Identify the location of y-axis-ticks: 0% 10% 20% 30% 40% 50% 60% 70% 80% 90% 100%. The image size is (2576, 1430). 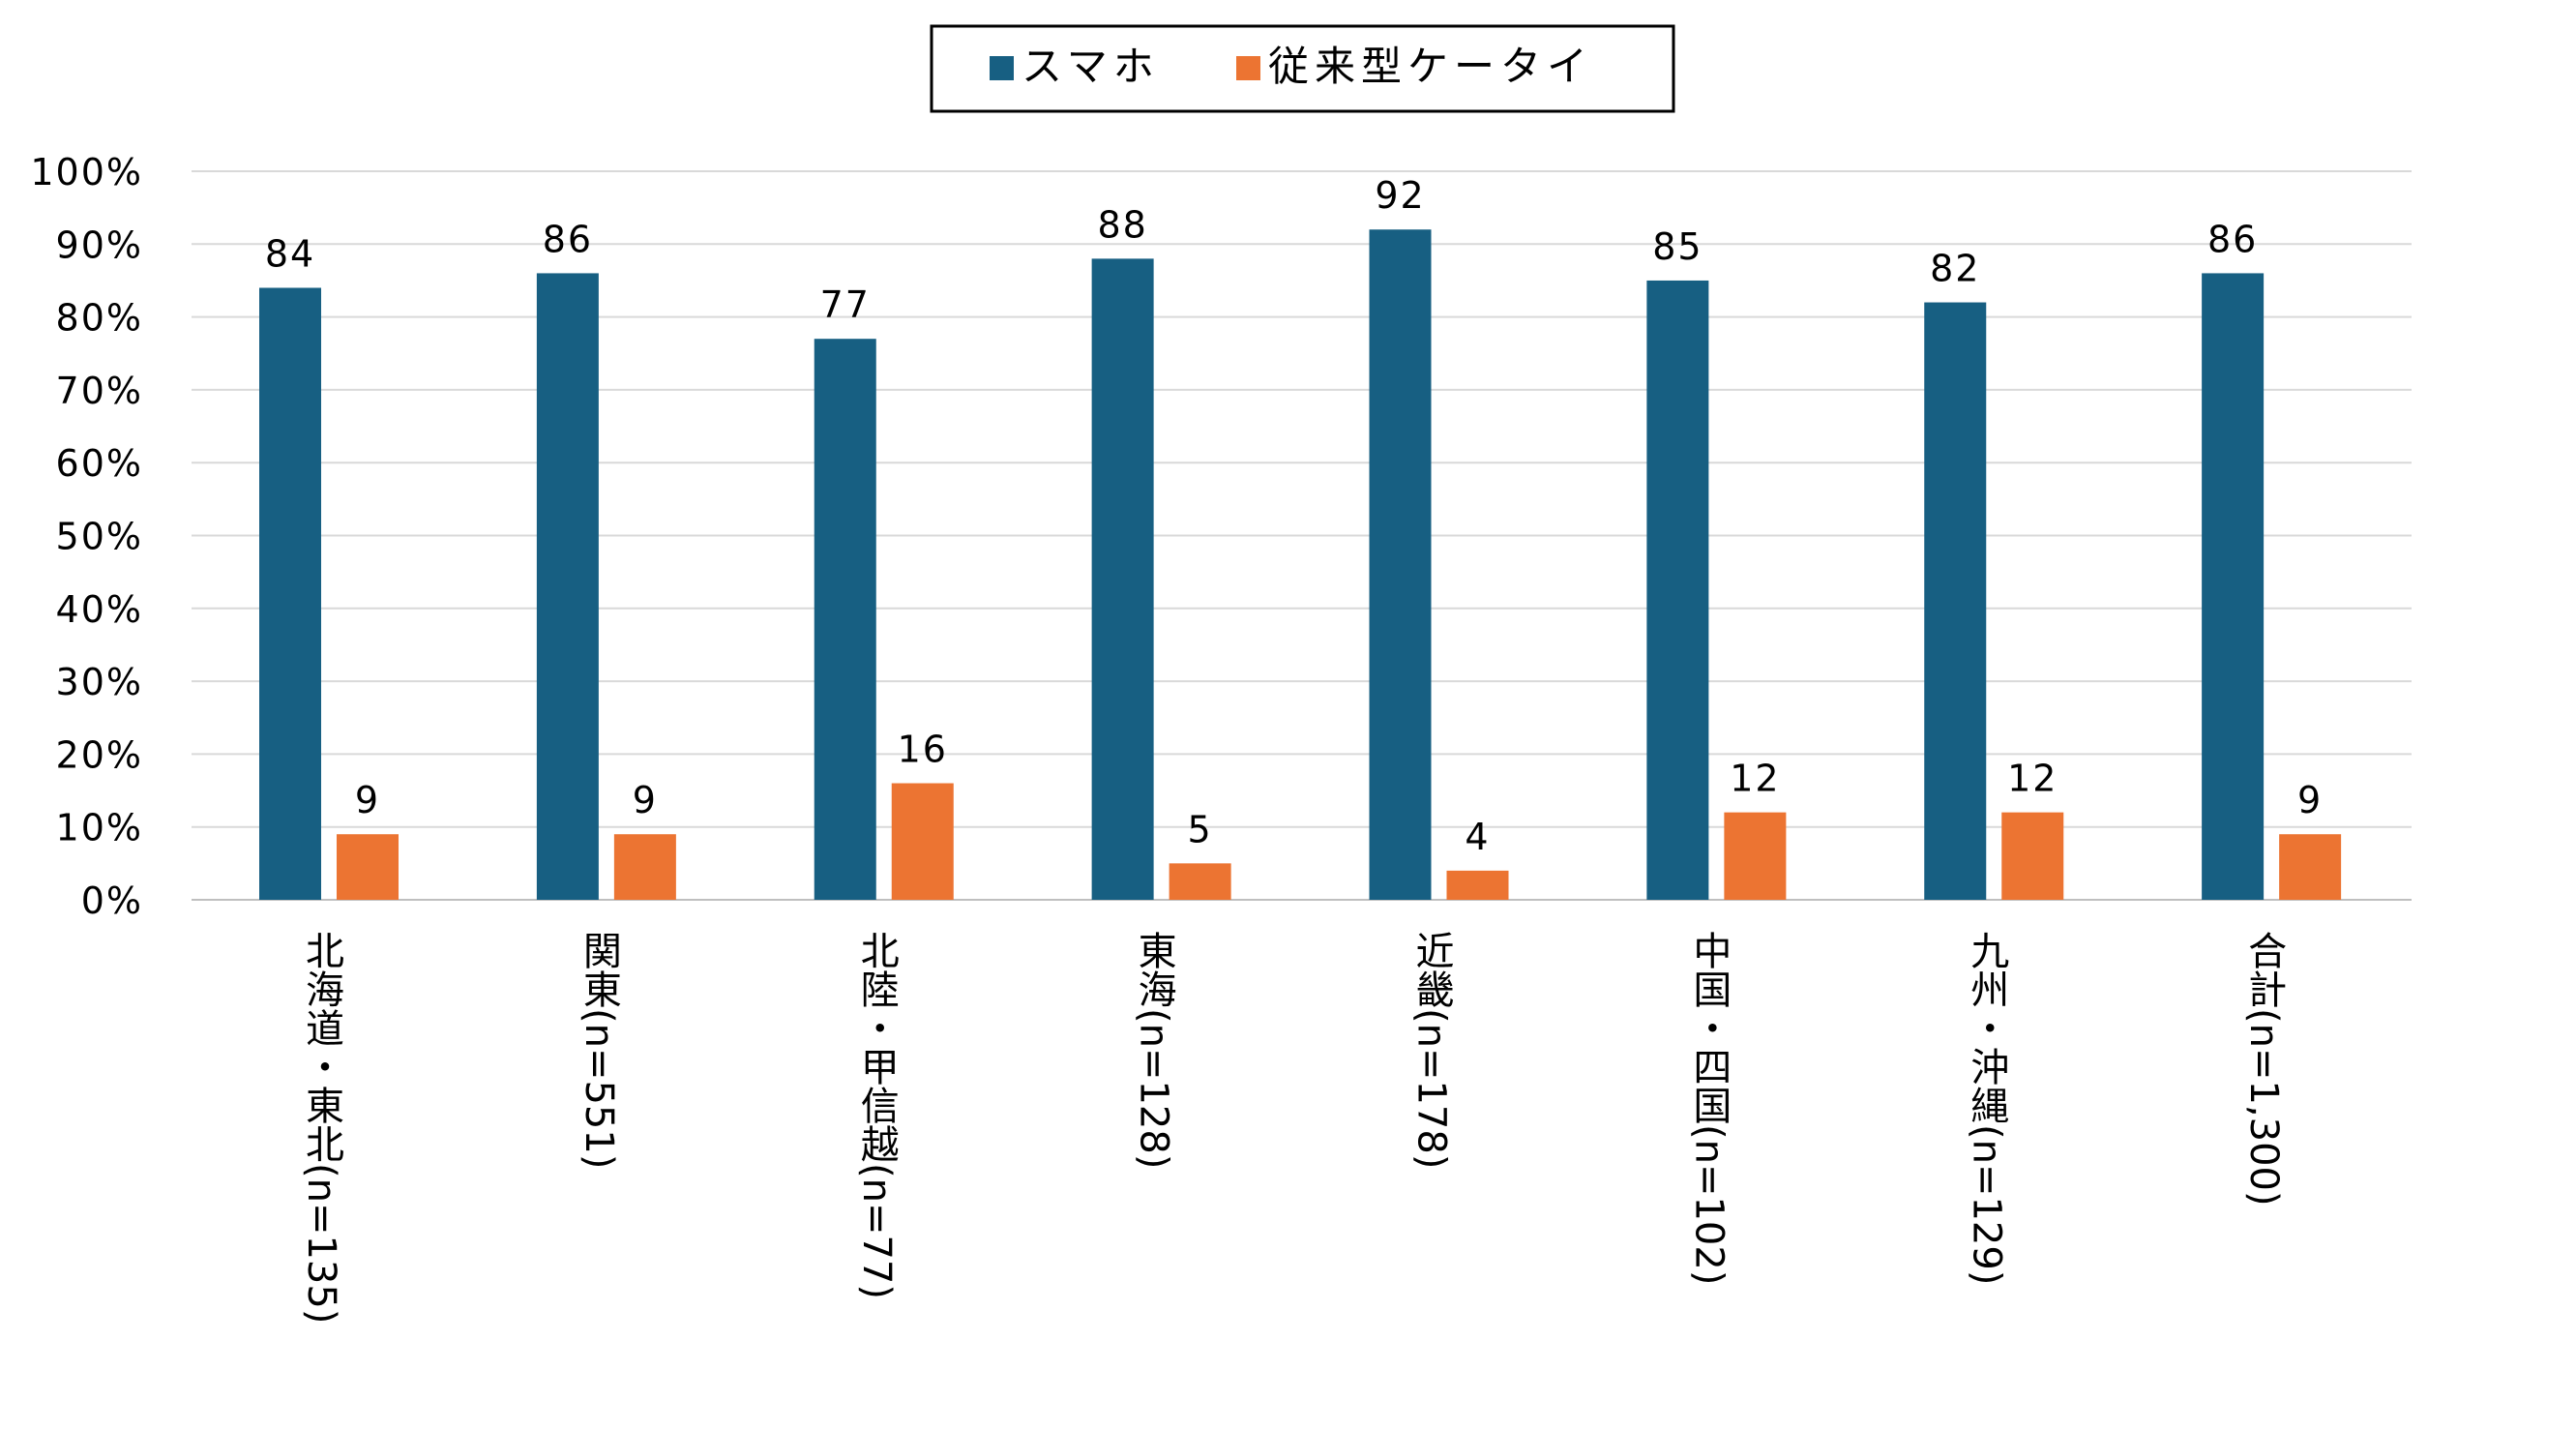
(86, 537).